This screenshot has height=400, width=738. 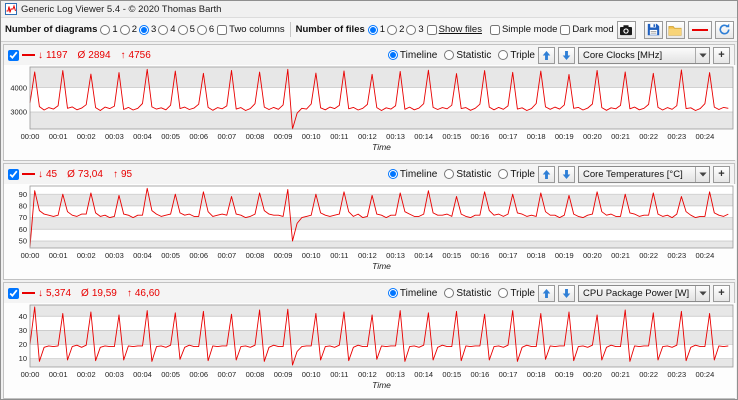 What do you see at coordinates (192, 29) in the screenshot?
I see `diagram-count-option-label: 5` at bounding box center [192, 29].